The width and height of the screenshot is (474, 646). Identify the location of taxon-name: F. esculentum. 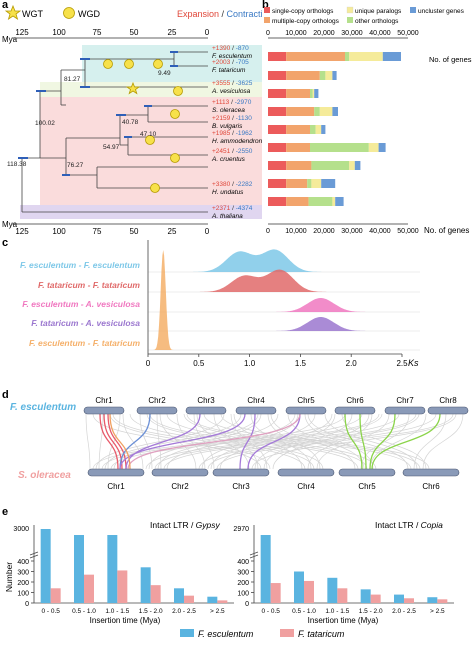
(232, 56).